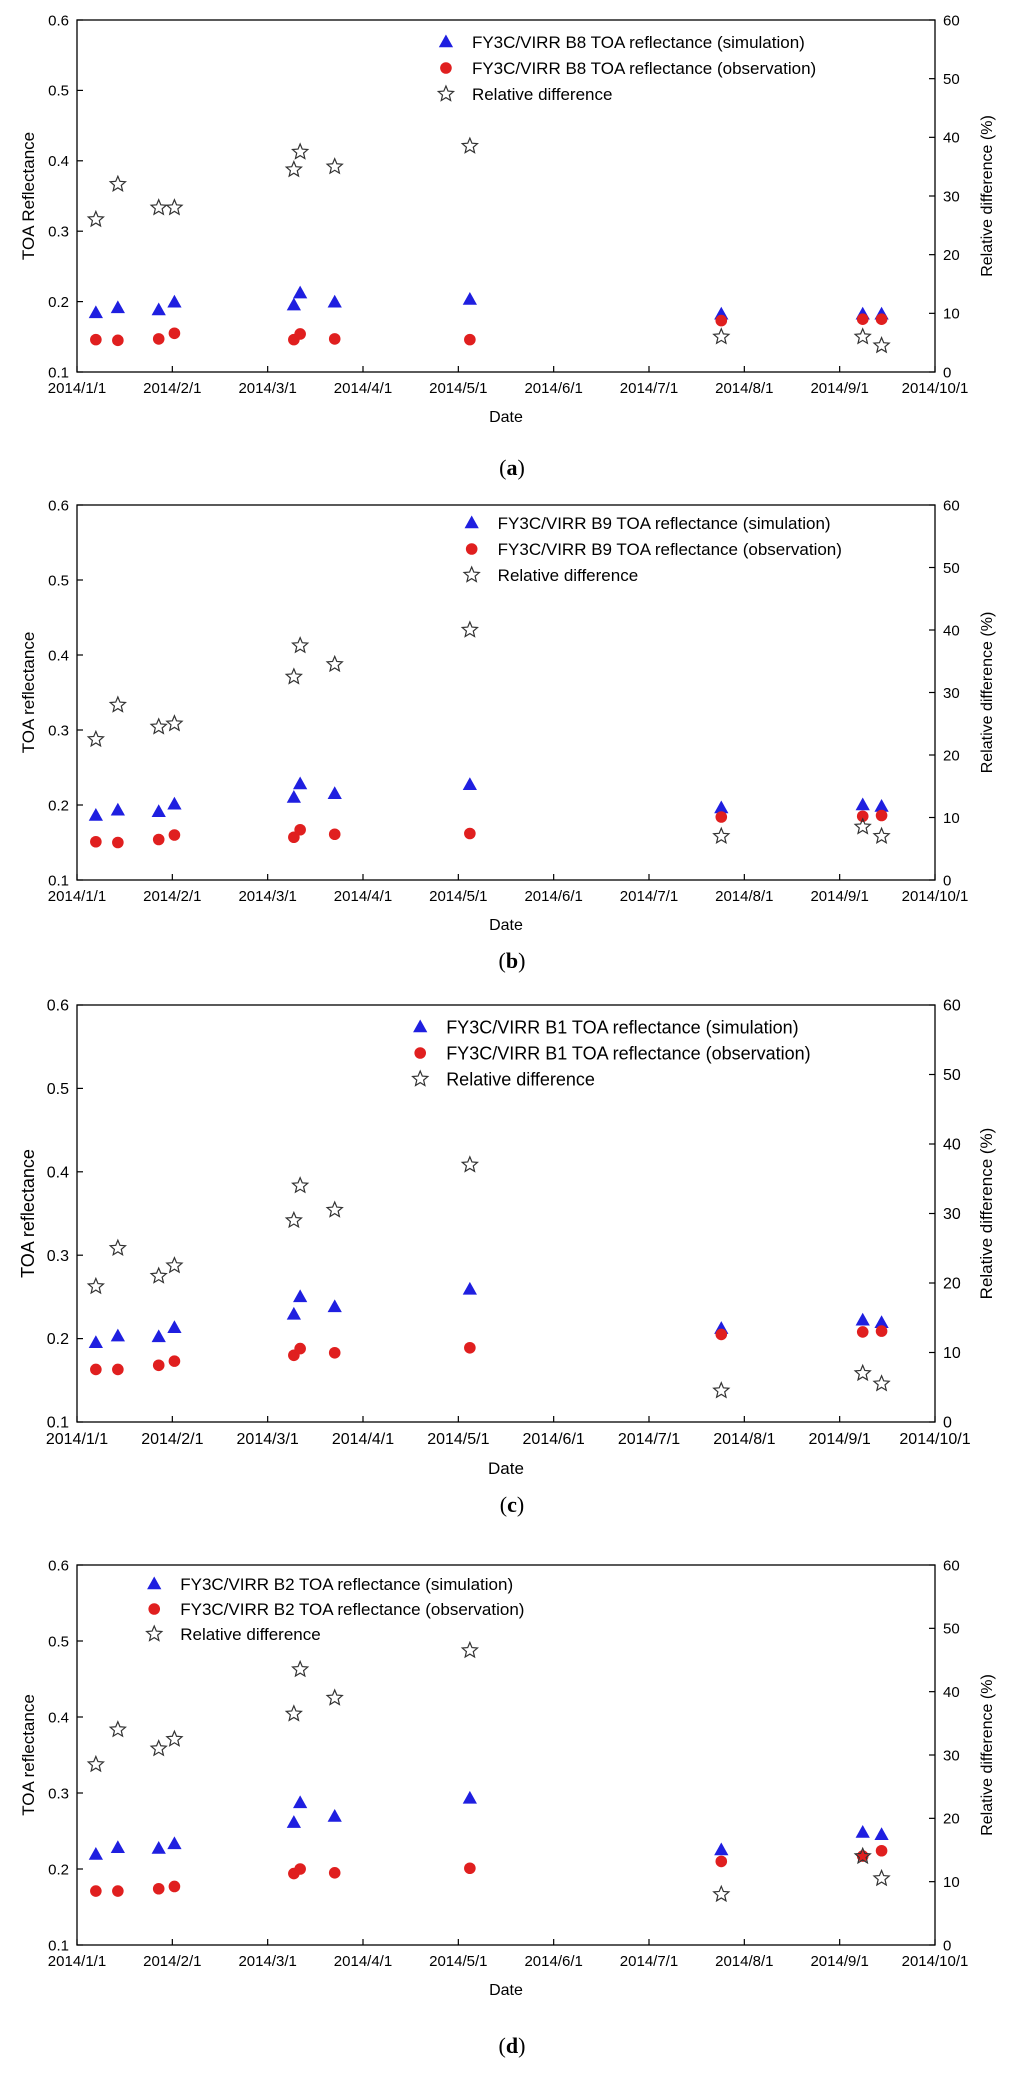 The width and height of the screenshot is (1024, 2085). What do you see at coordinates (58, 1945) in the screenshot?
I see `y-tick-label: 0.1` at bounding box center [58, 1945].